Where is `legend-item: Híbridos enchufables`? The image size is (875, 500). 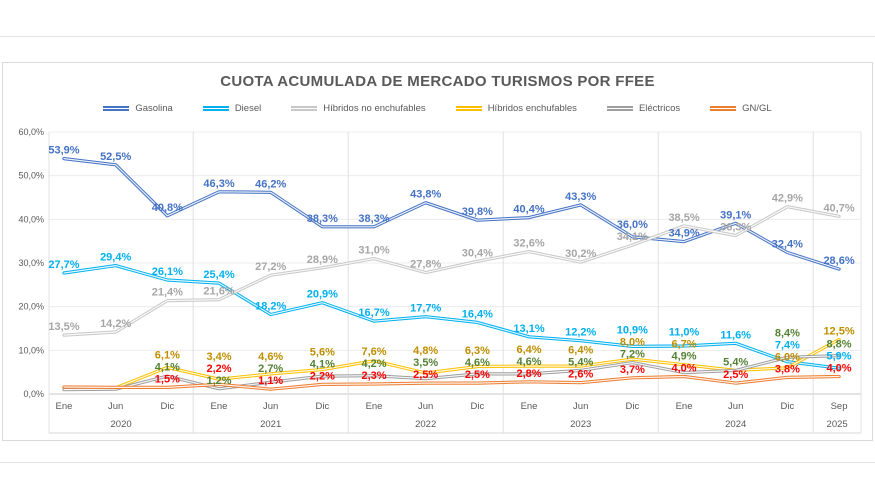
legend-item: Híbridos enchufables is located at coordinates (516, 108).